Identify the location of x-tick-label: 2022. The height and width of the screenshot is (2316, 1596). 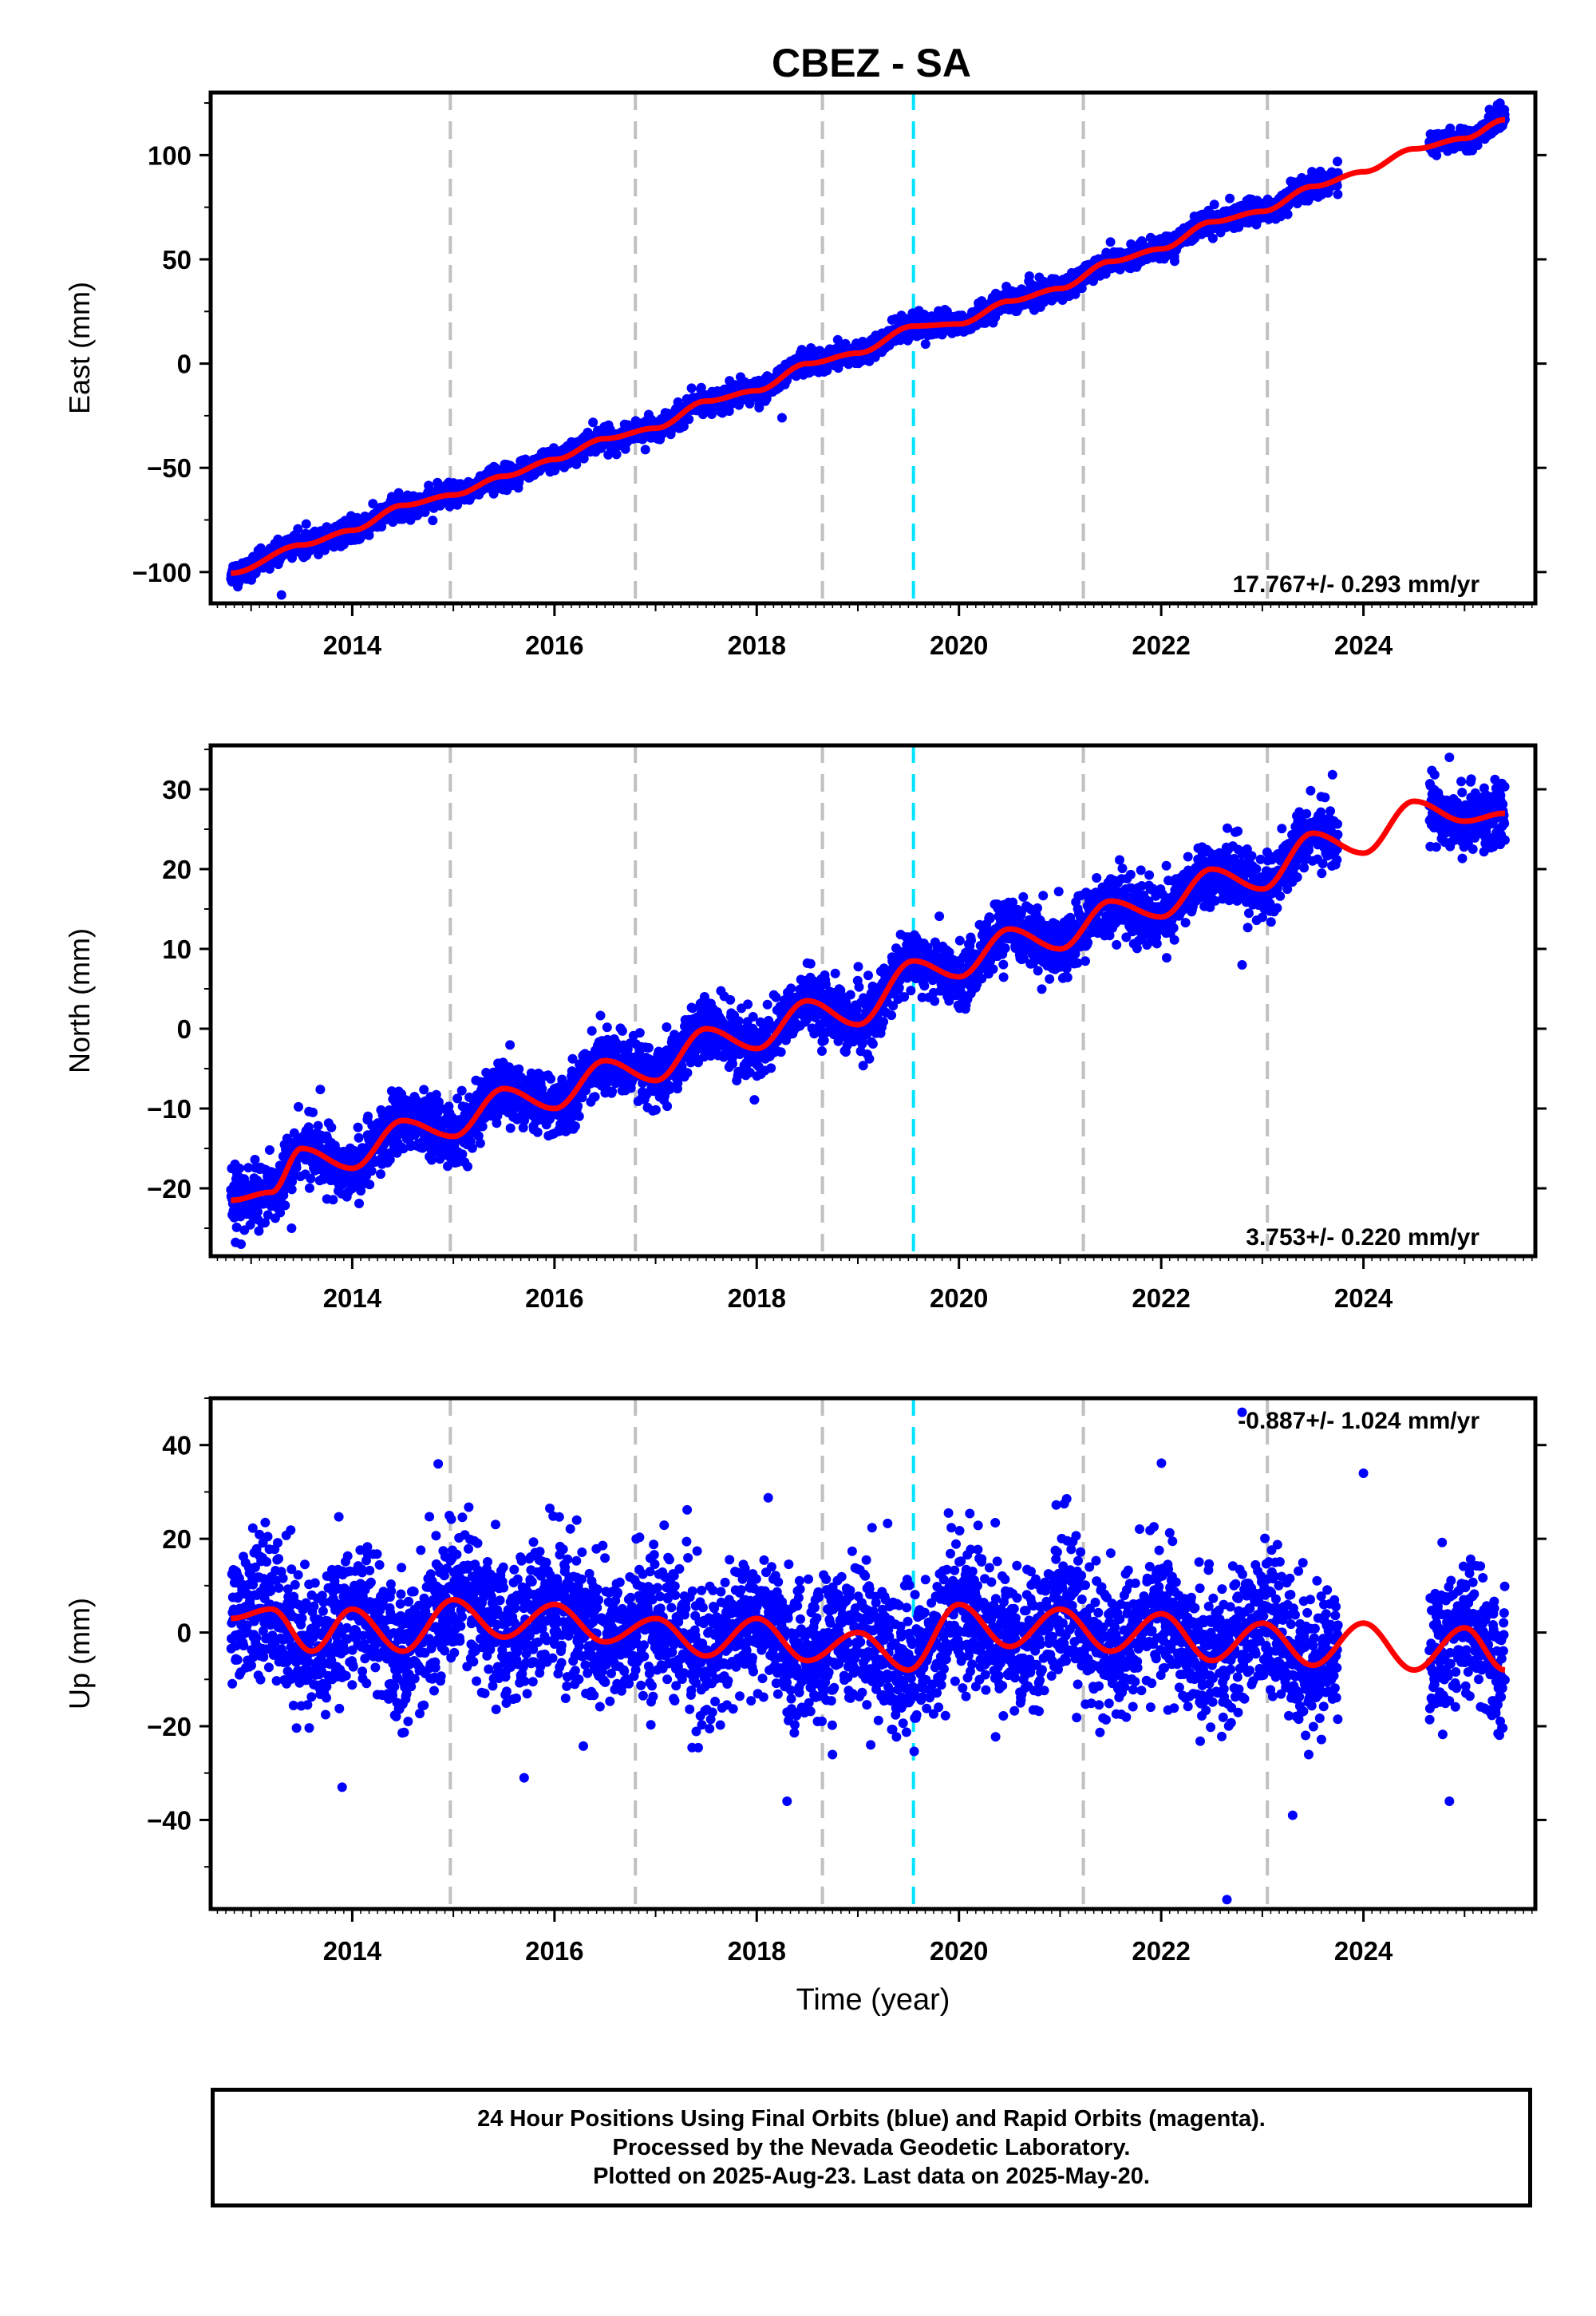
(1161, 645).